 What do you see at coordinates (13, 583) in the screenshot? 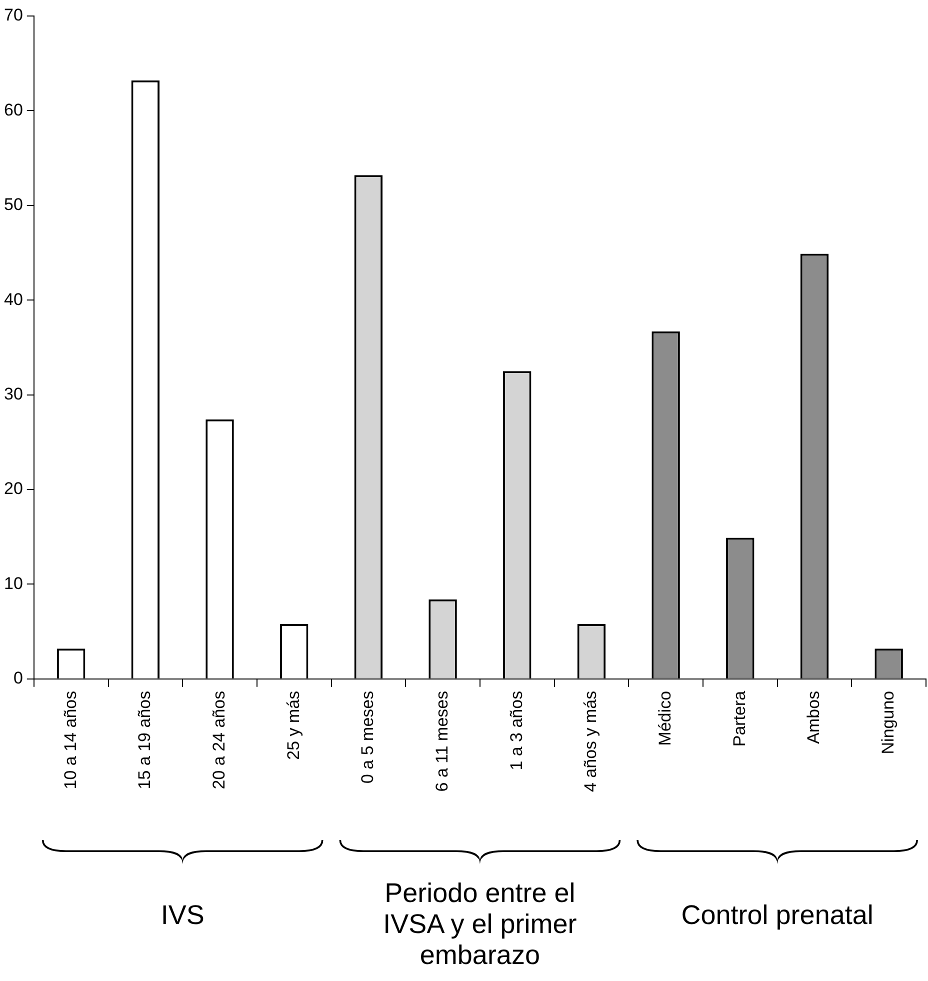
I see `y-tick-label: 10` at bounding box center [13, 583].